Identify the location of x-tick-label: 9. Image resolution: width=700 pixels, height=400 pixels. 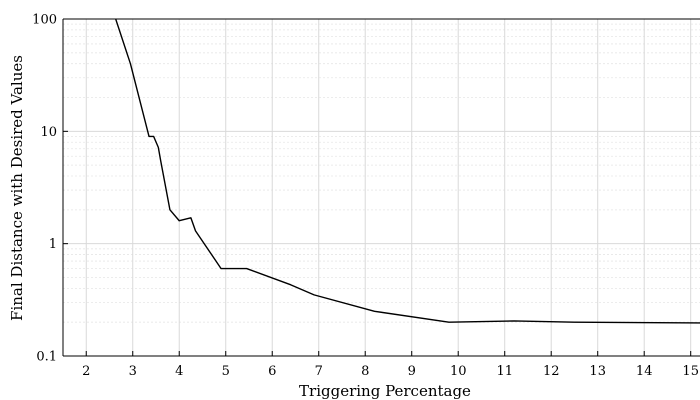
(412, 371).